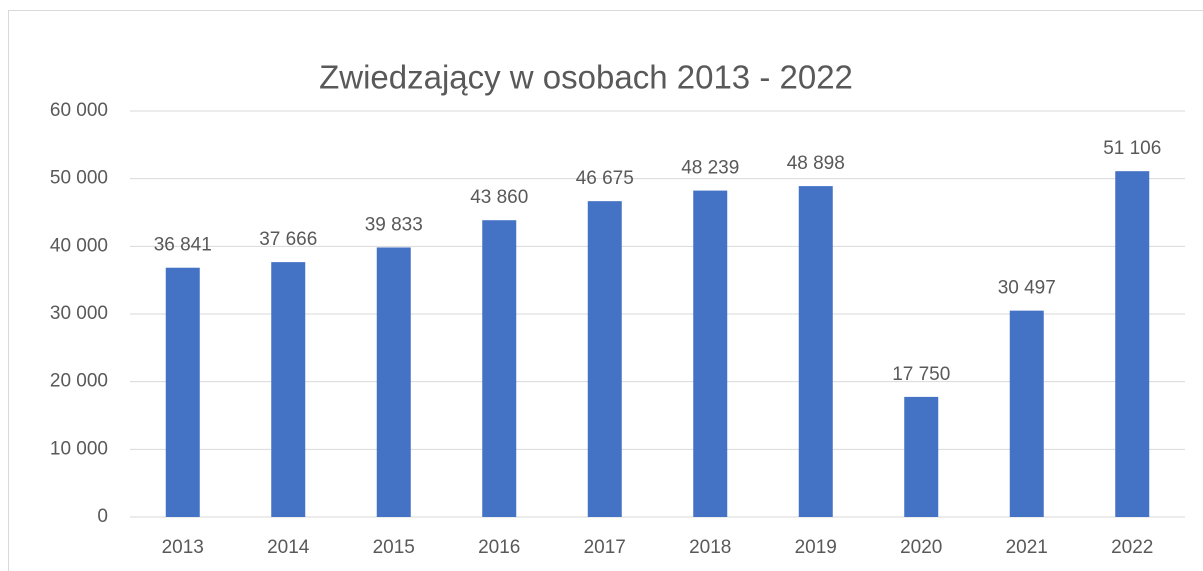 Image resolution: width=1203 pixels, height=571 pixels. I want to click on y-tick-label: 20 000, so click(79, 381).